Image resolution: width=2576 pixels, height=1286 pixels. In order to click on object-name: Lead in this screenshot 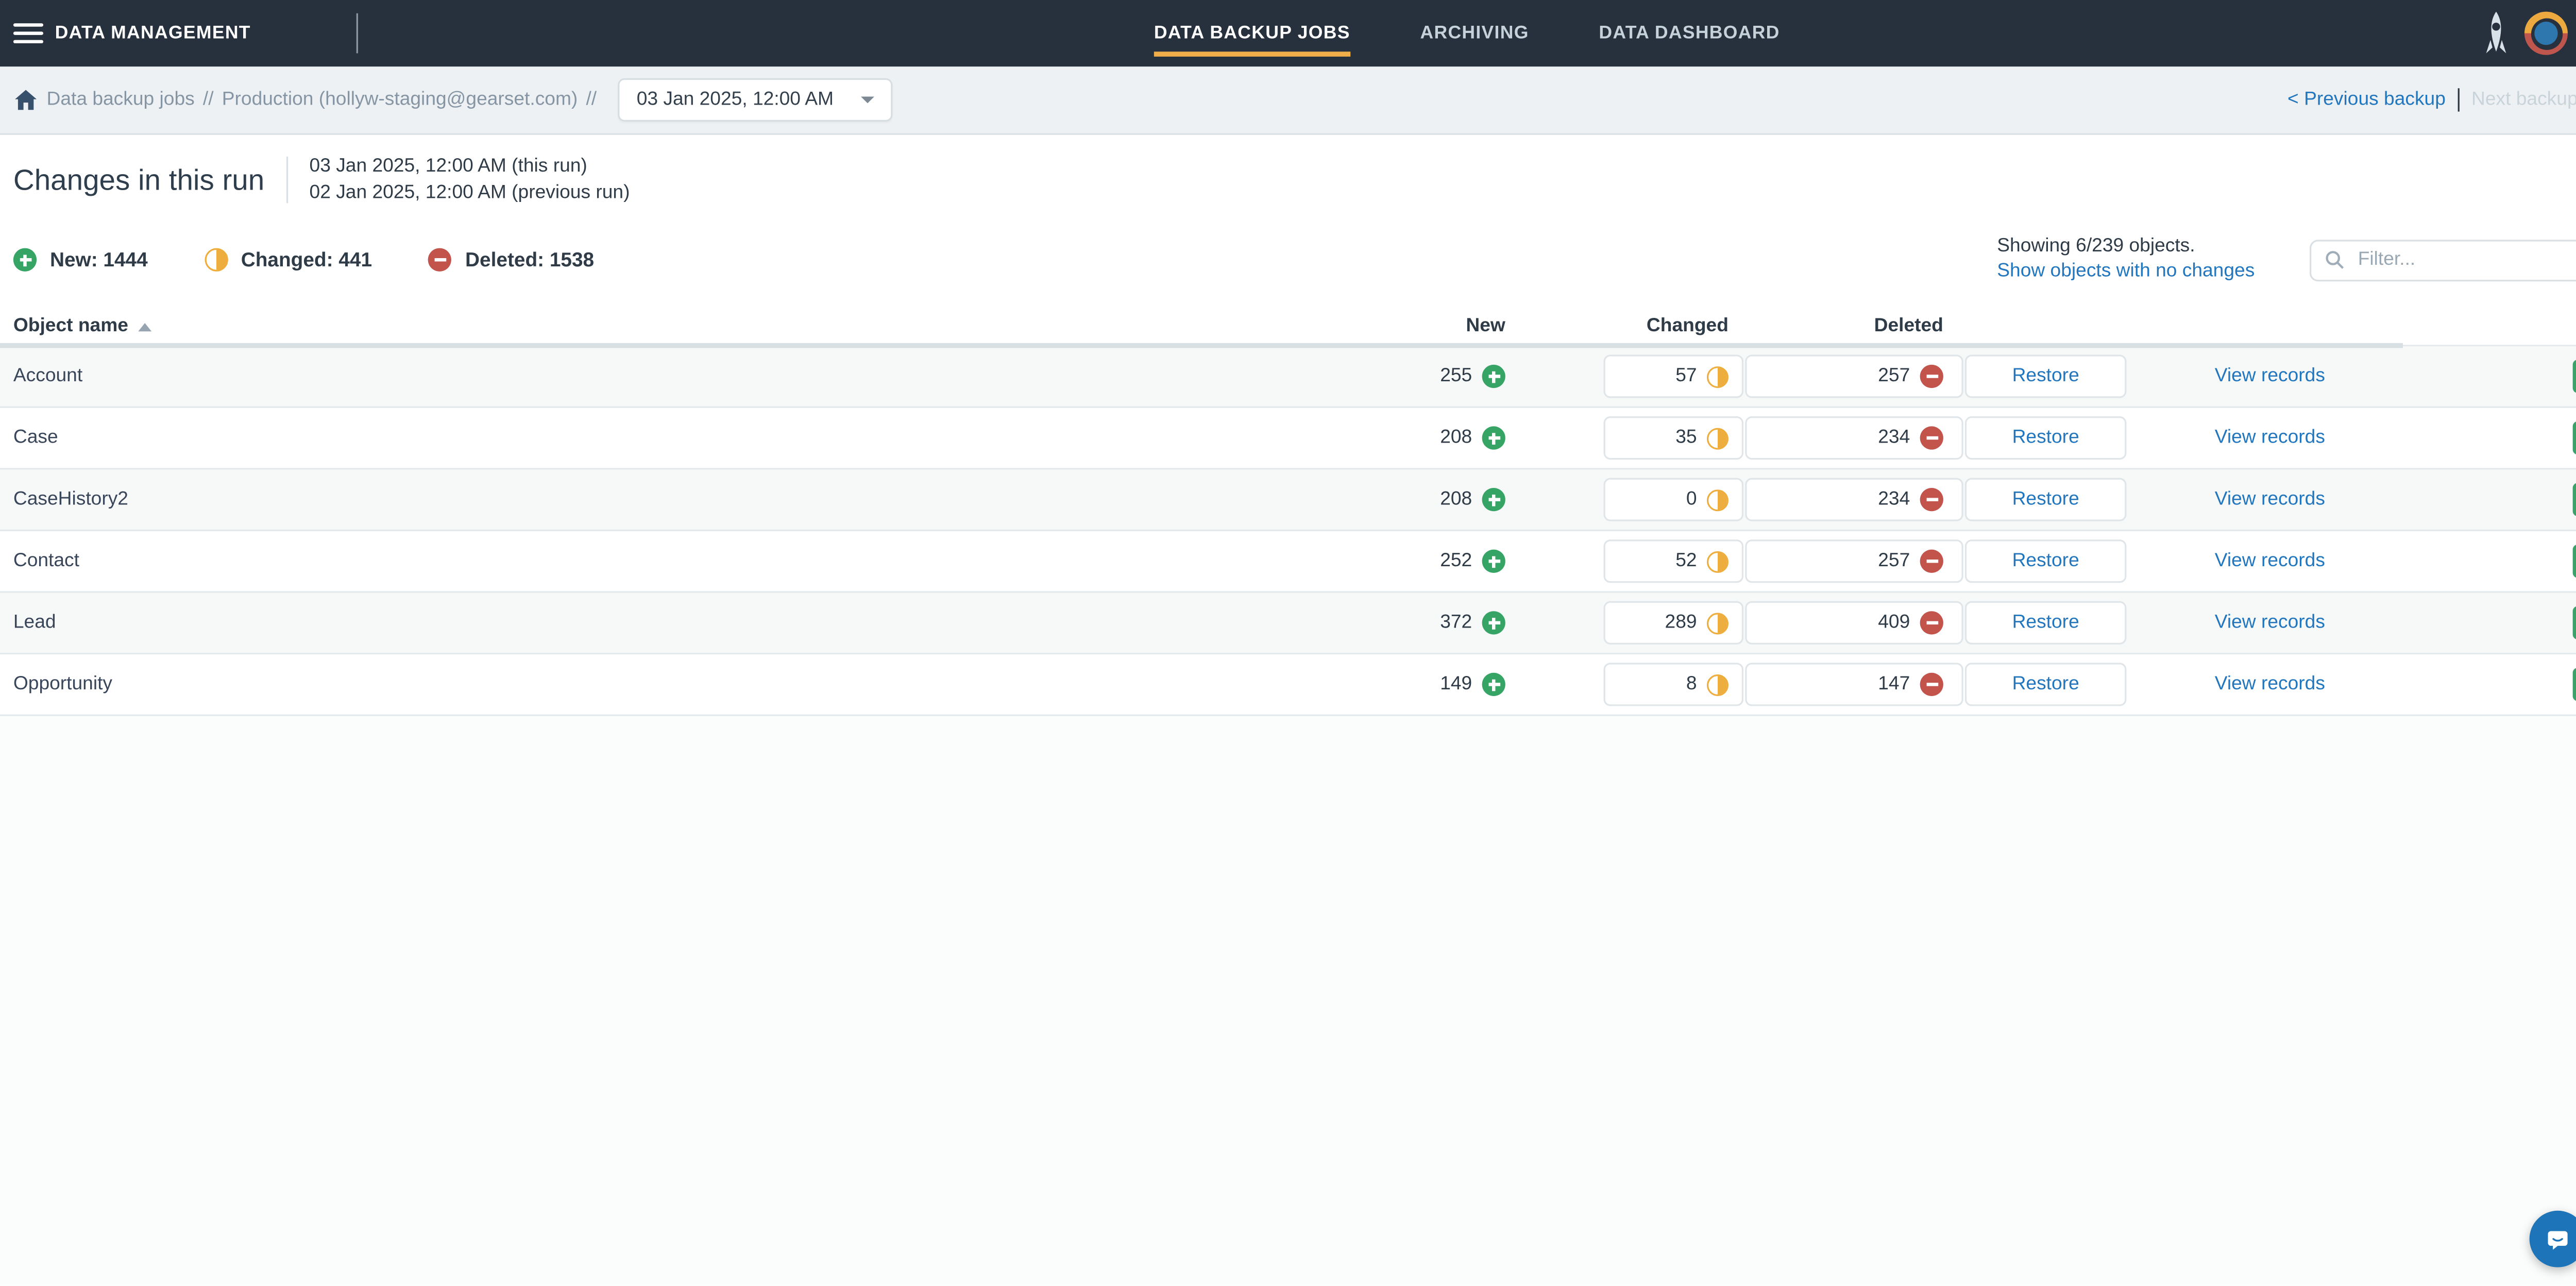, I will do `click(35, 623)`.